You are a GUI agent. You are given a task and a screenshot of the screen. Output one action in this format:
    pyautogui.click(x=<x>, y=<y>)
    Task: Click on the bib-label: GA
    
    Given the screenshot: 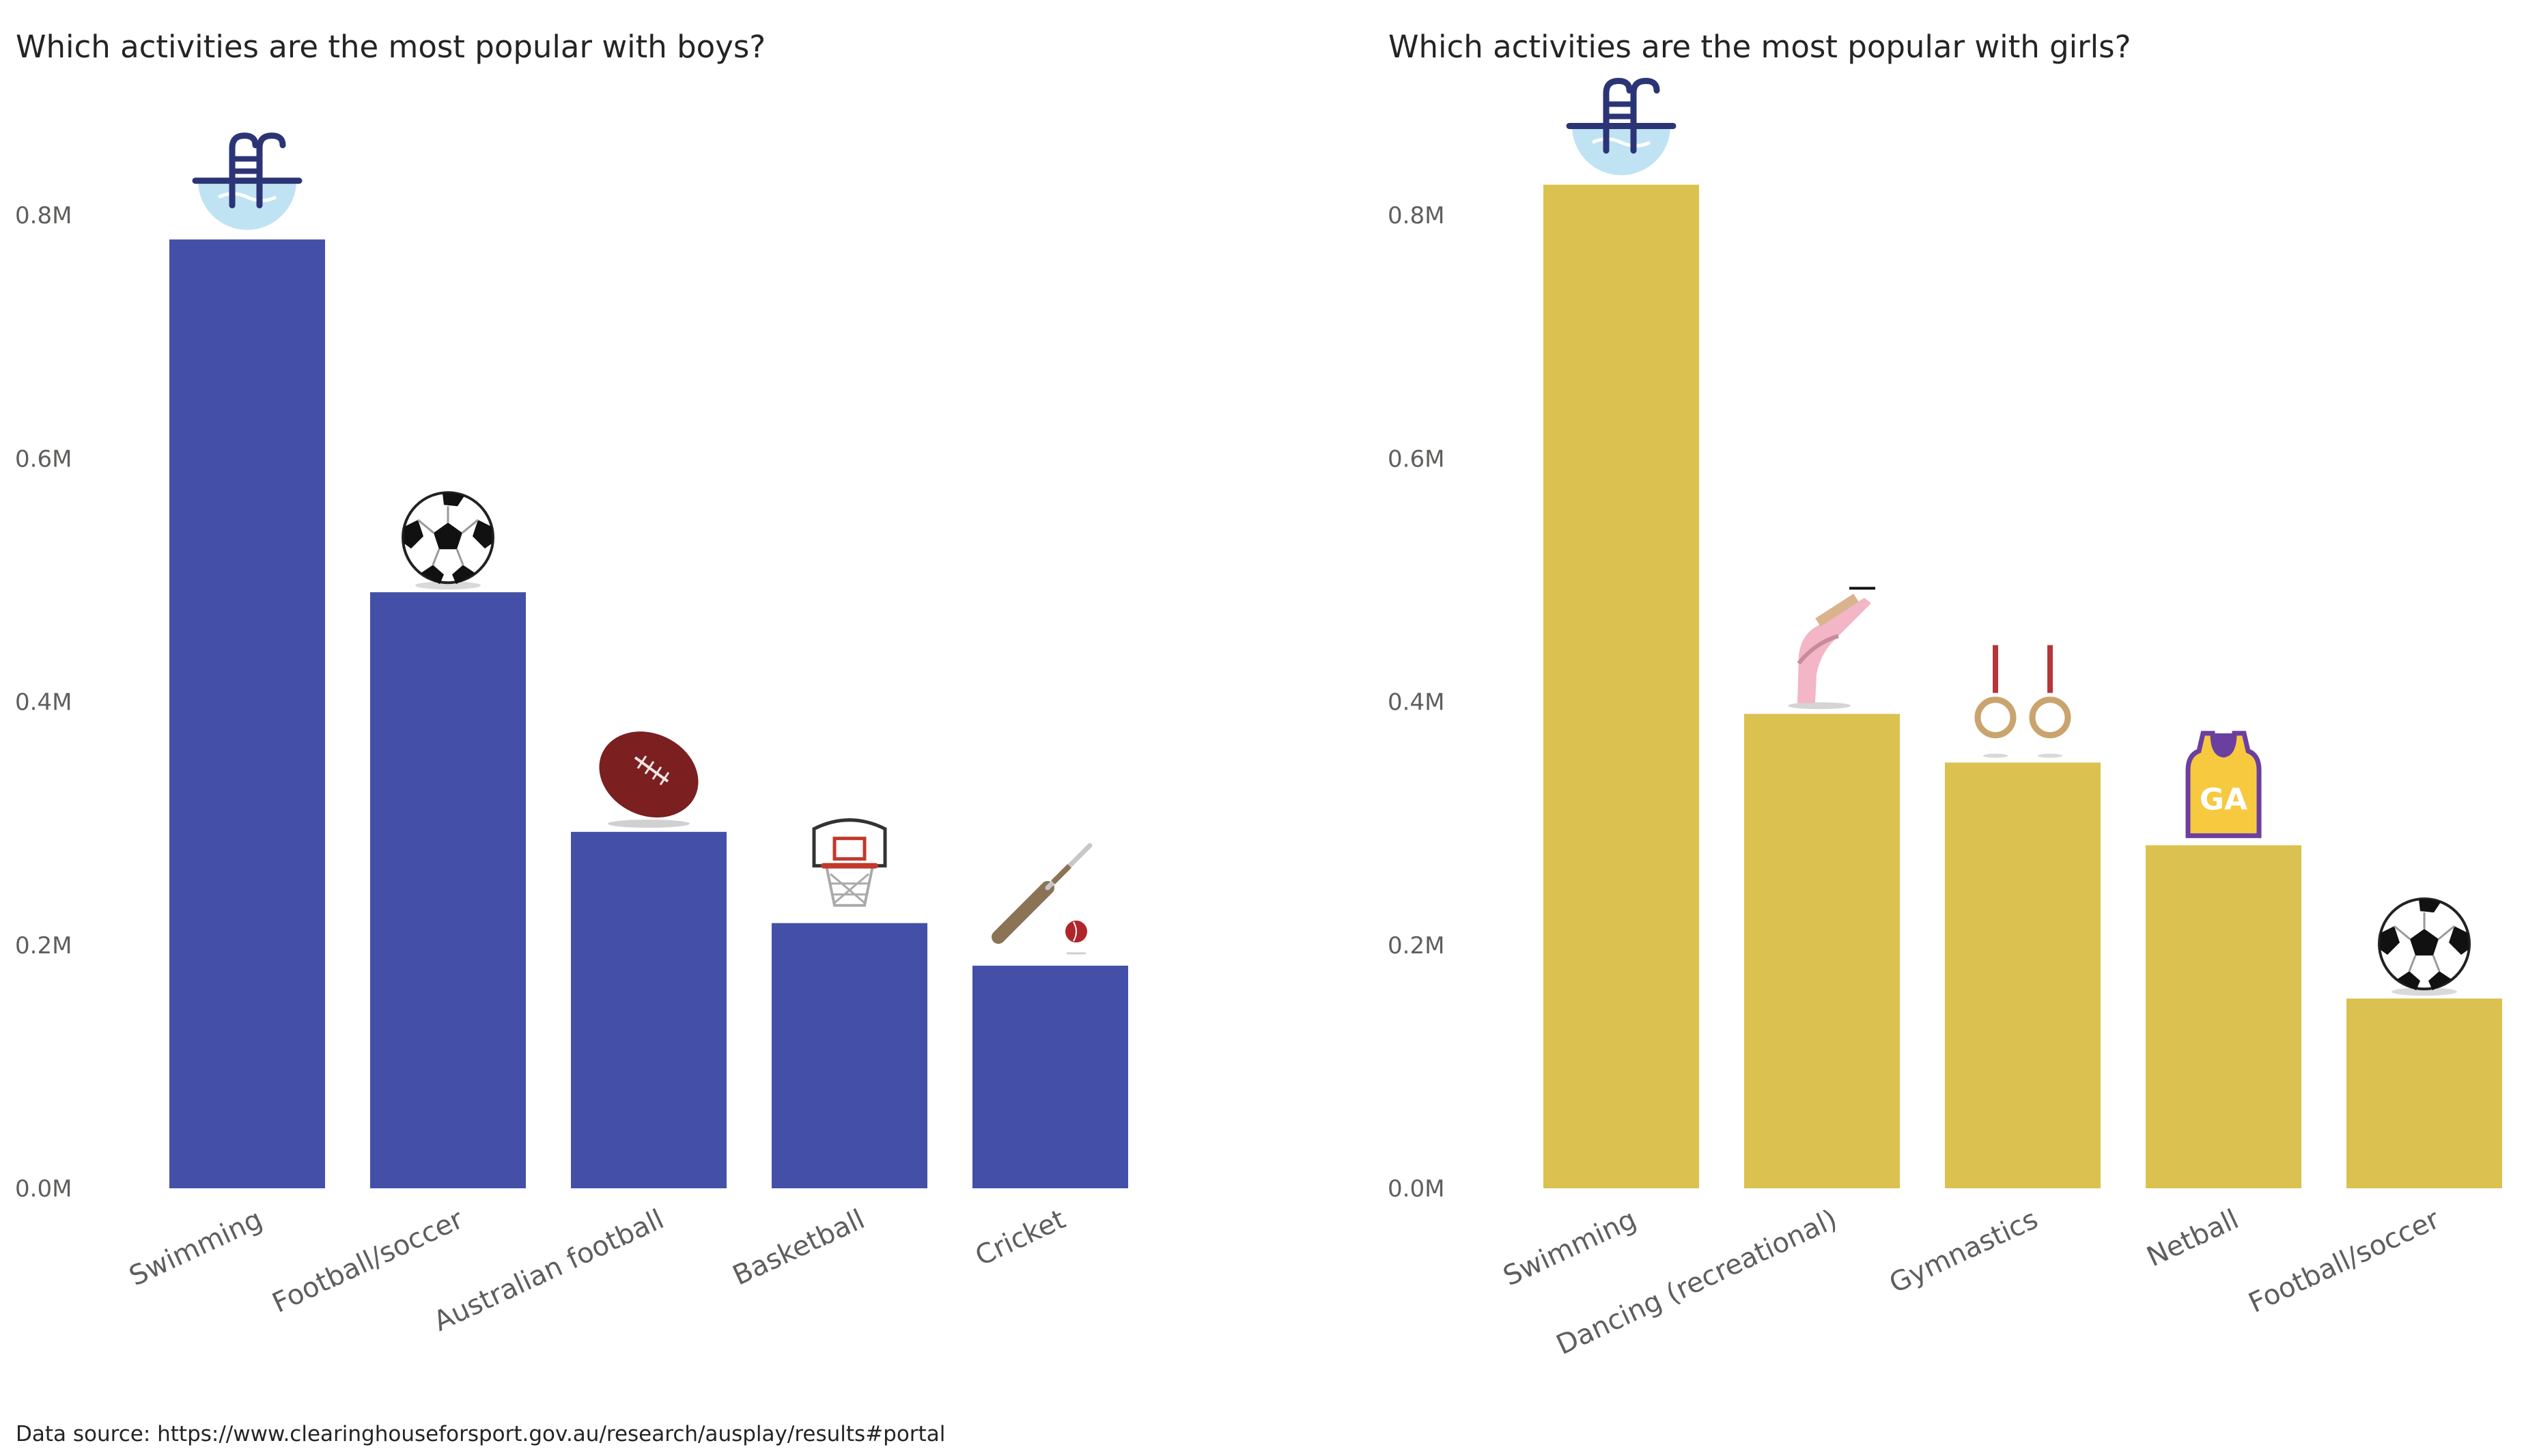 What is the action you would take?
    pyautogui.click(x=2223, y=800)
    